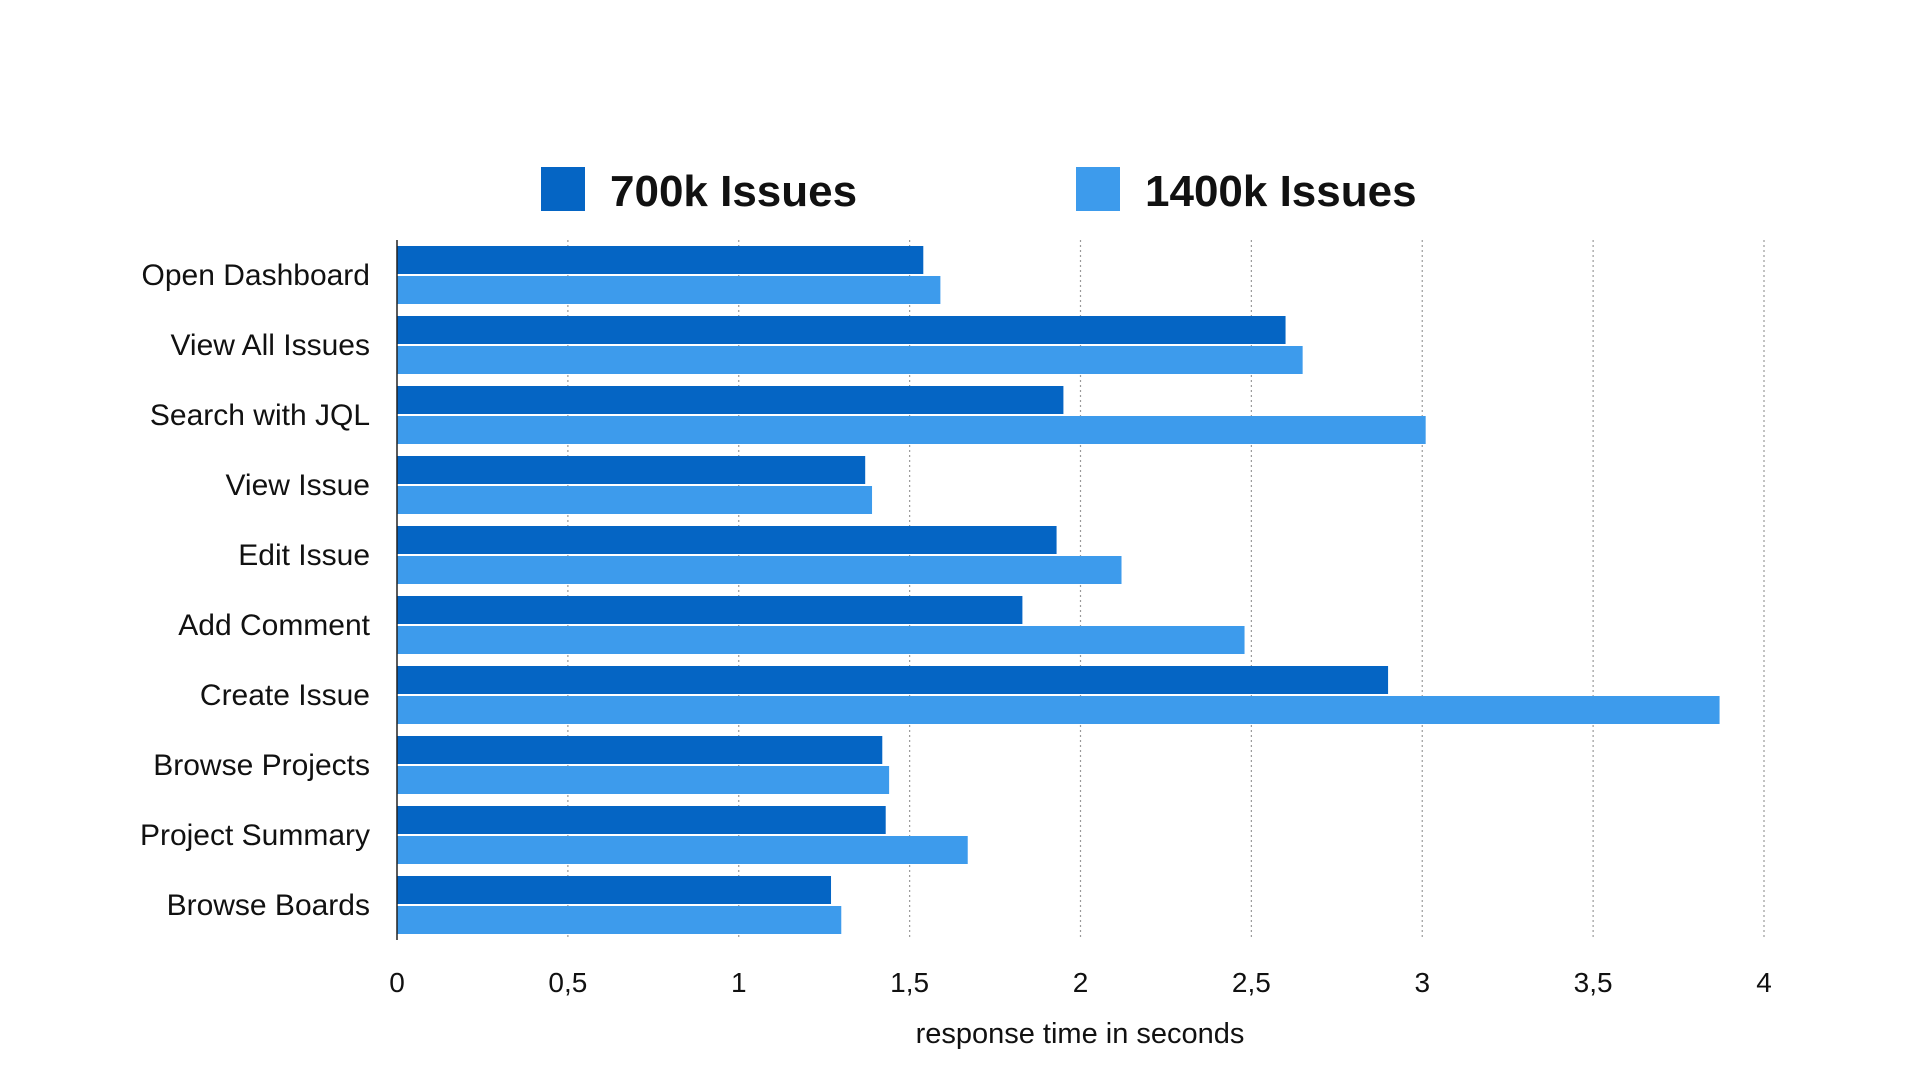  I want to click on x-tick-label: 1, so click(739, 982).